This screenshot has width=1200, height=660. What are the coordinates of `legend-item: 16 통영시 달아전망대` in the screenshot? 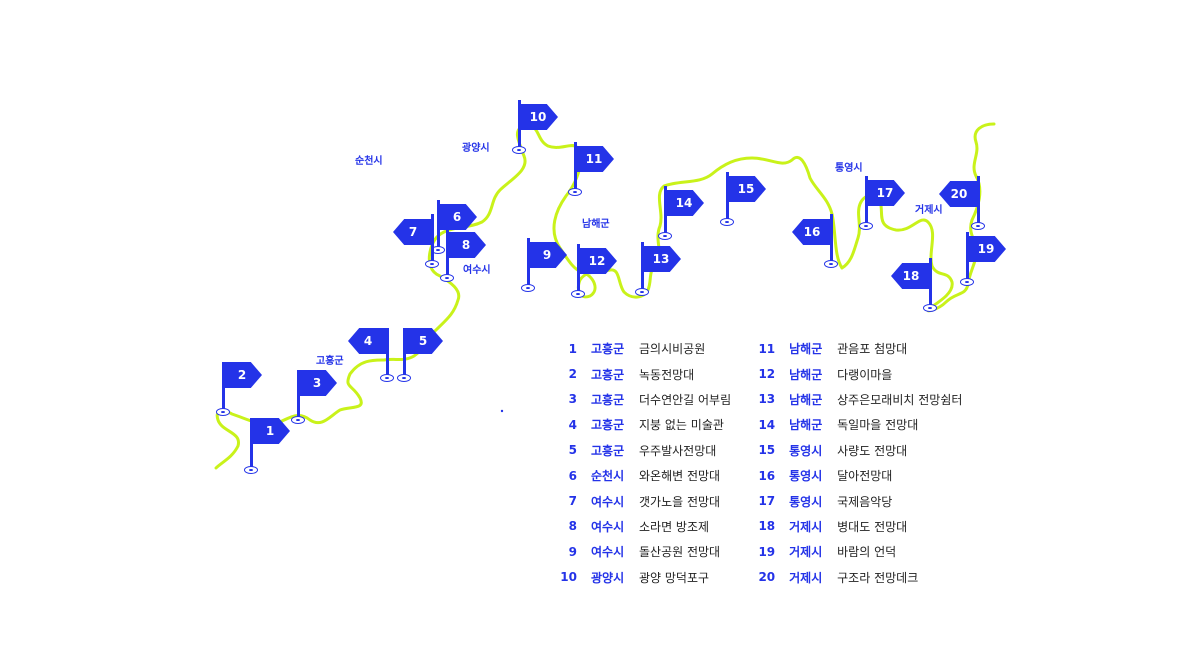 It's located at (857, 475).